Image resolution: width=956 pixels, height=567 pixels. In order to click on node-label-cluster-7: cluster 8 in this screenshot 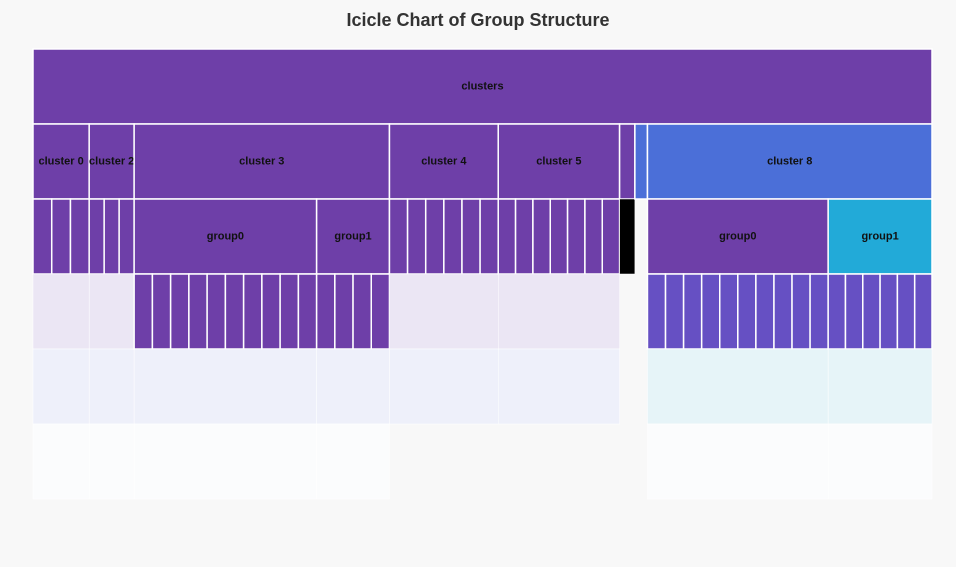, I will do `click(789, 161)`.